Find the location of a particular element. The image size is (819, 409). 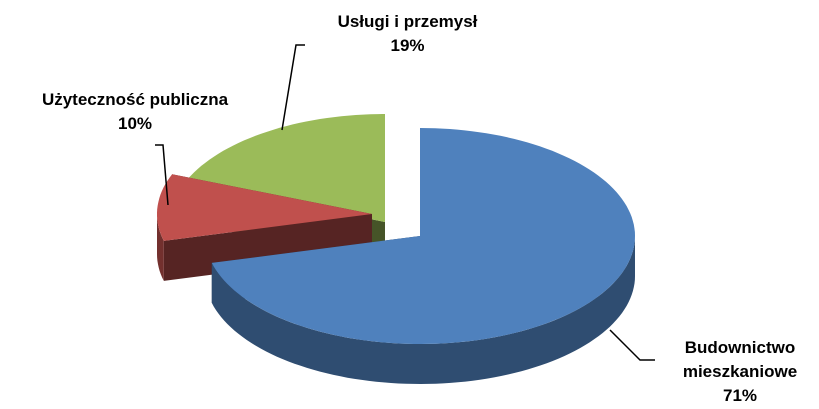

value-label: 10% is located at coordinates (135, 123).